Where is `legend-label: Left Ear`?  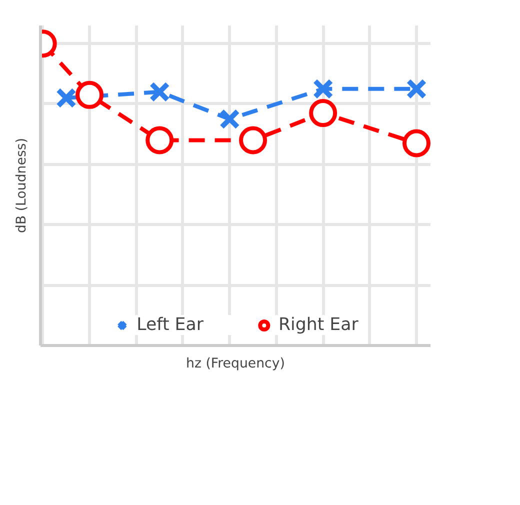 legend-label: Left Ear is located at coordinates (170, 325).